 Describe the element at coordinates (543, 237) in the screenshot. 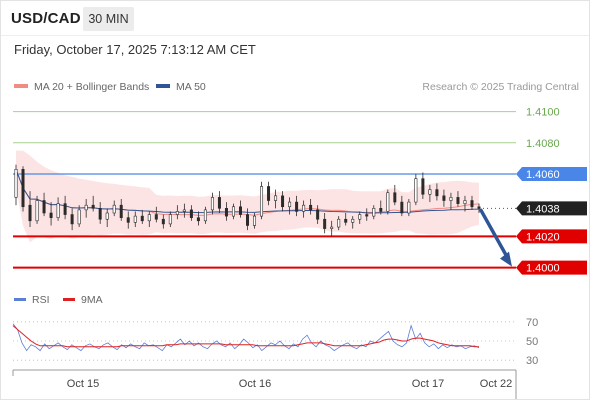

I see `price-tag-label: 1.4020` at that location.